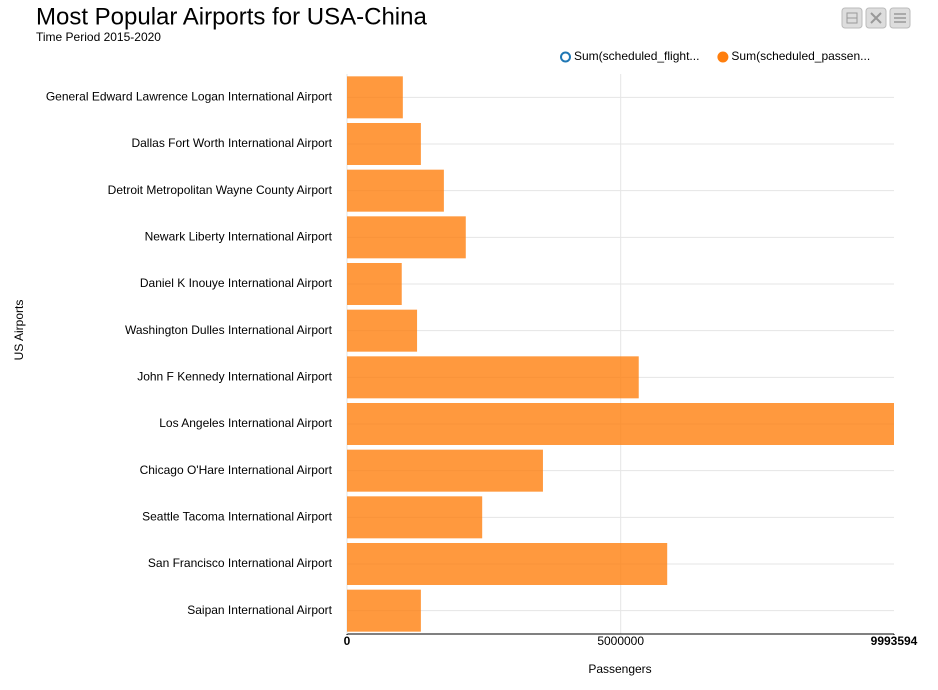 The width and height of the screenshot is (938, 690). What do you see at coordinates (231, 143) in the screenshot?
I see `y-tick-label: Dallas Fort Worth International Airport` at bounding box center [231, 143].